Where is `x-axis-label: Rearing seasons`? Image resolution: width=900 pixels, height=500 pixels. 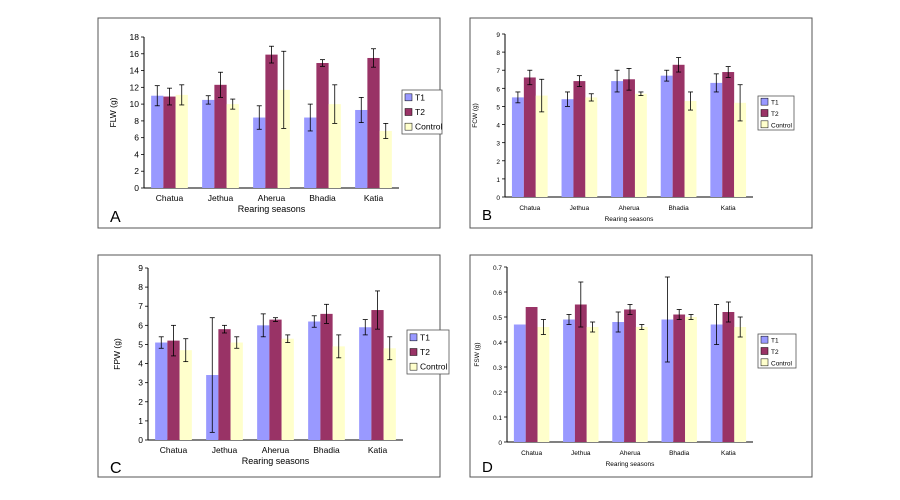 x-axis-label: Rearing seasons is located at coordinates (630, 219).